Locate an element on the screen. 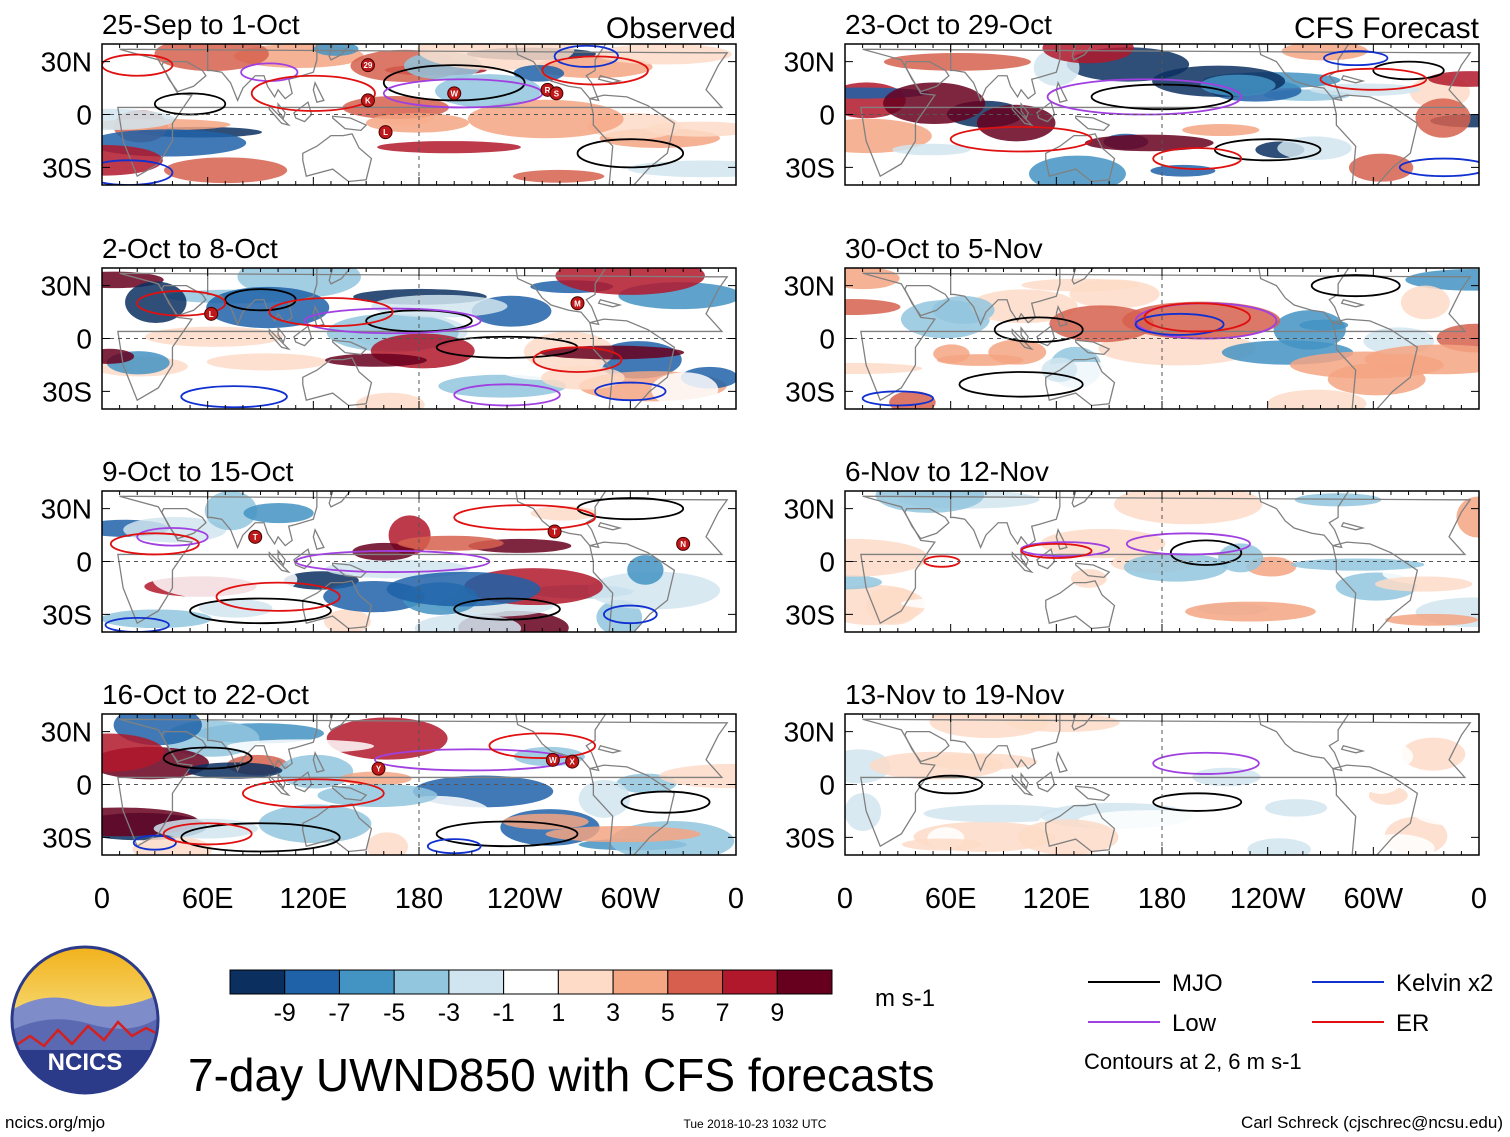 This screenshot has width=1510, height=1137. x-tick-label: 60W is located at coordinates (631, 899).